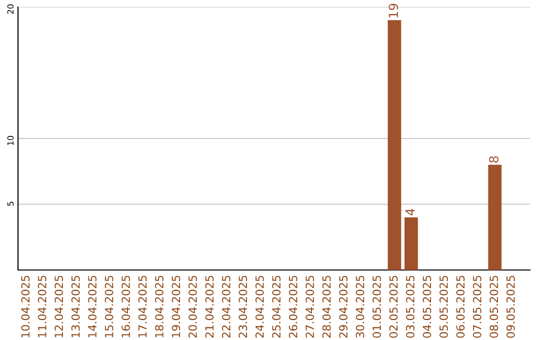  I want to click on y-tick-label: 10, so click(10, 141).